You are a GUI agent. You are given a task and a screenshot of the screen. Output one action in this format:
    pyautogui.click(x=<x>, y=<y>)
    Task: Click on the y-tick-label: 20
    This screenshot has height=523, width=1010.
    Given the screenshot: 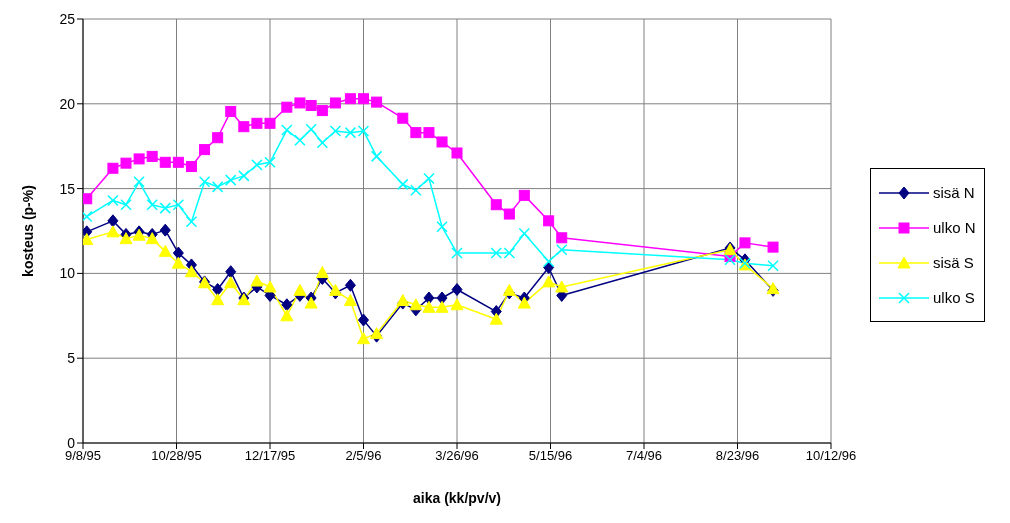 What is the action you would take?
    pyautogui.click(x=67, y=103)
    